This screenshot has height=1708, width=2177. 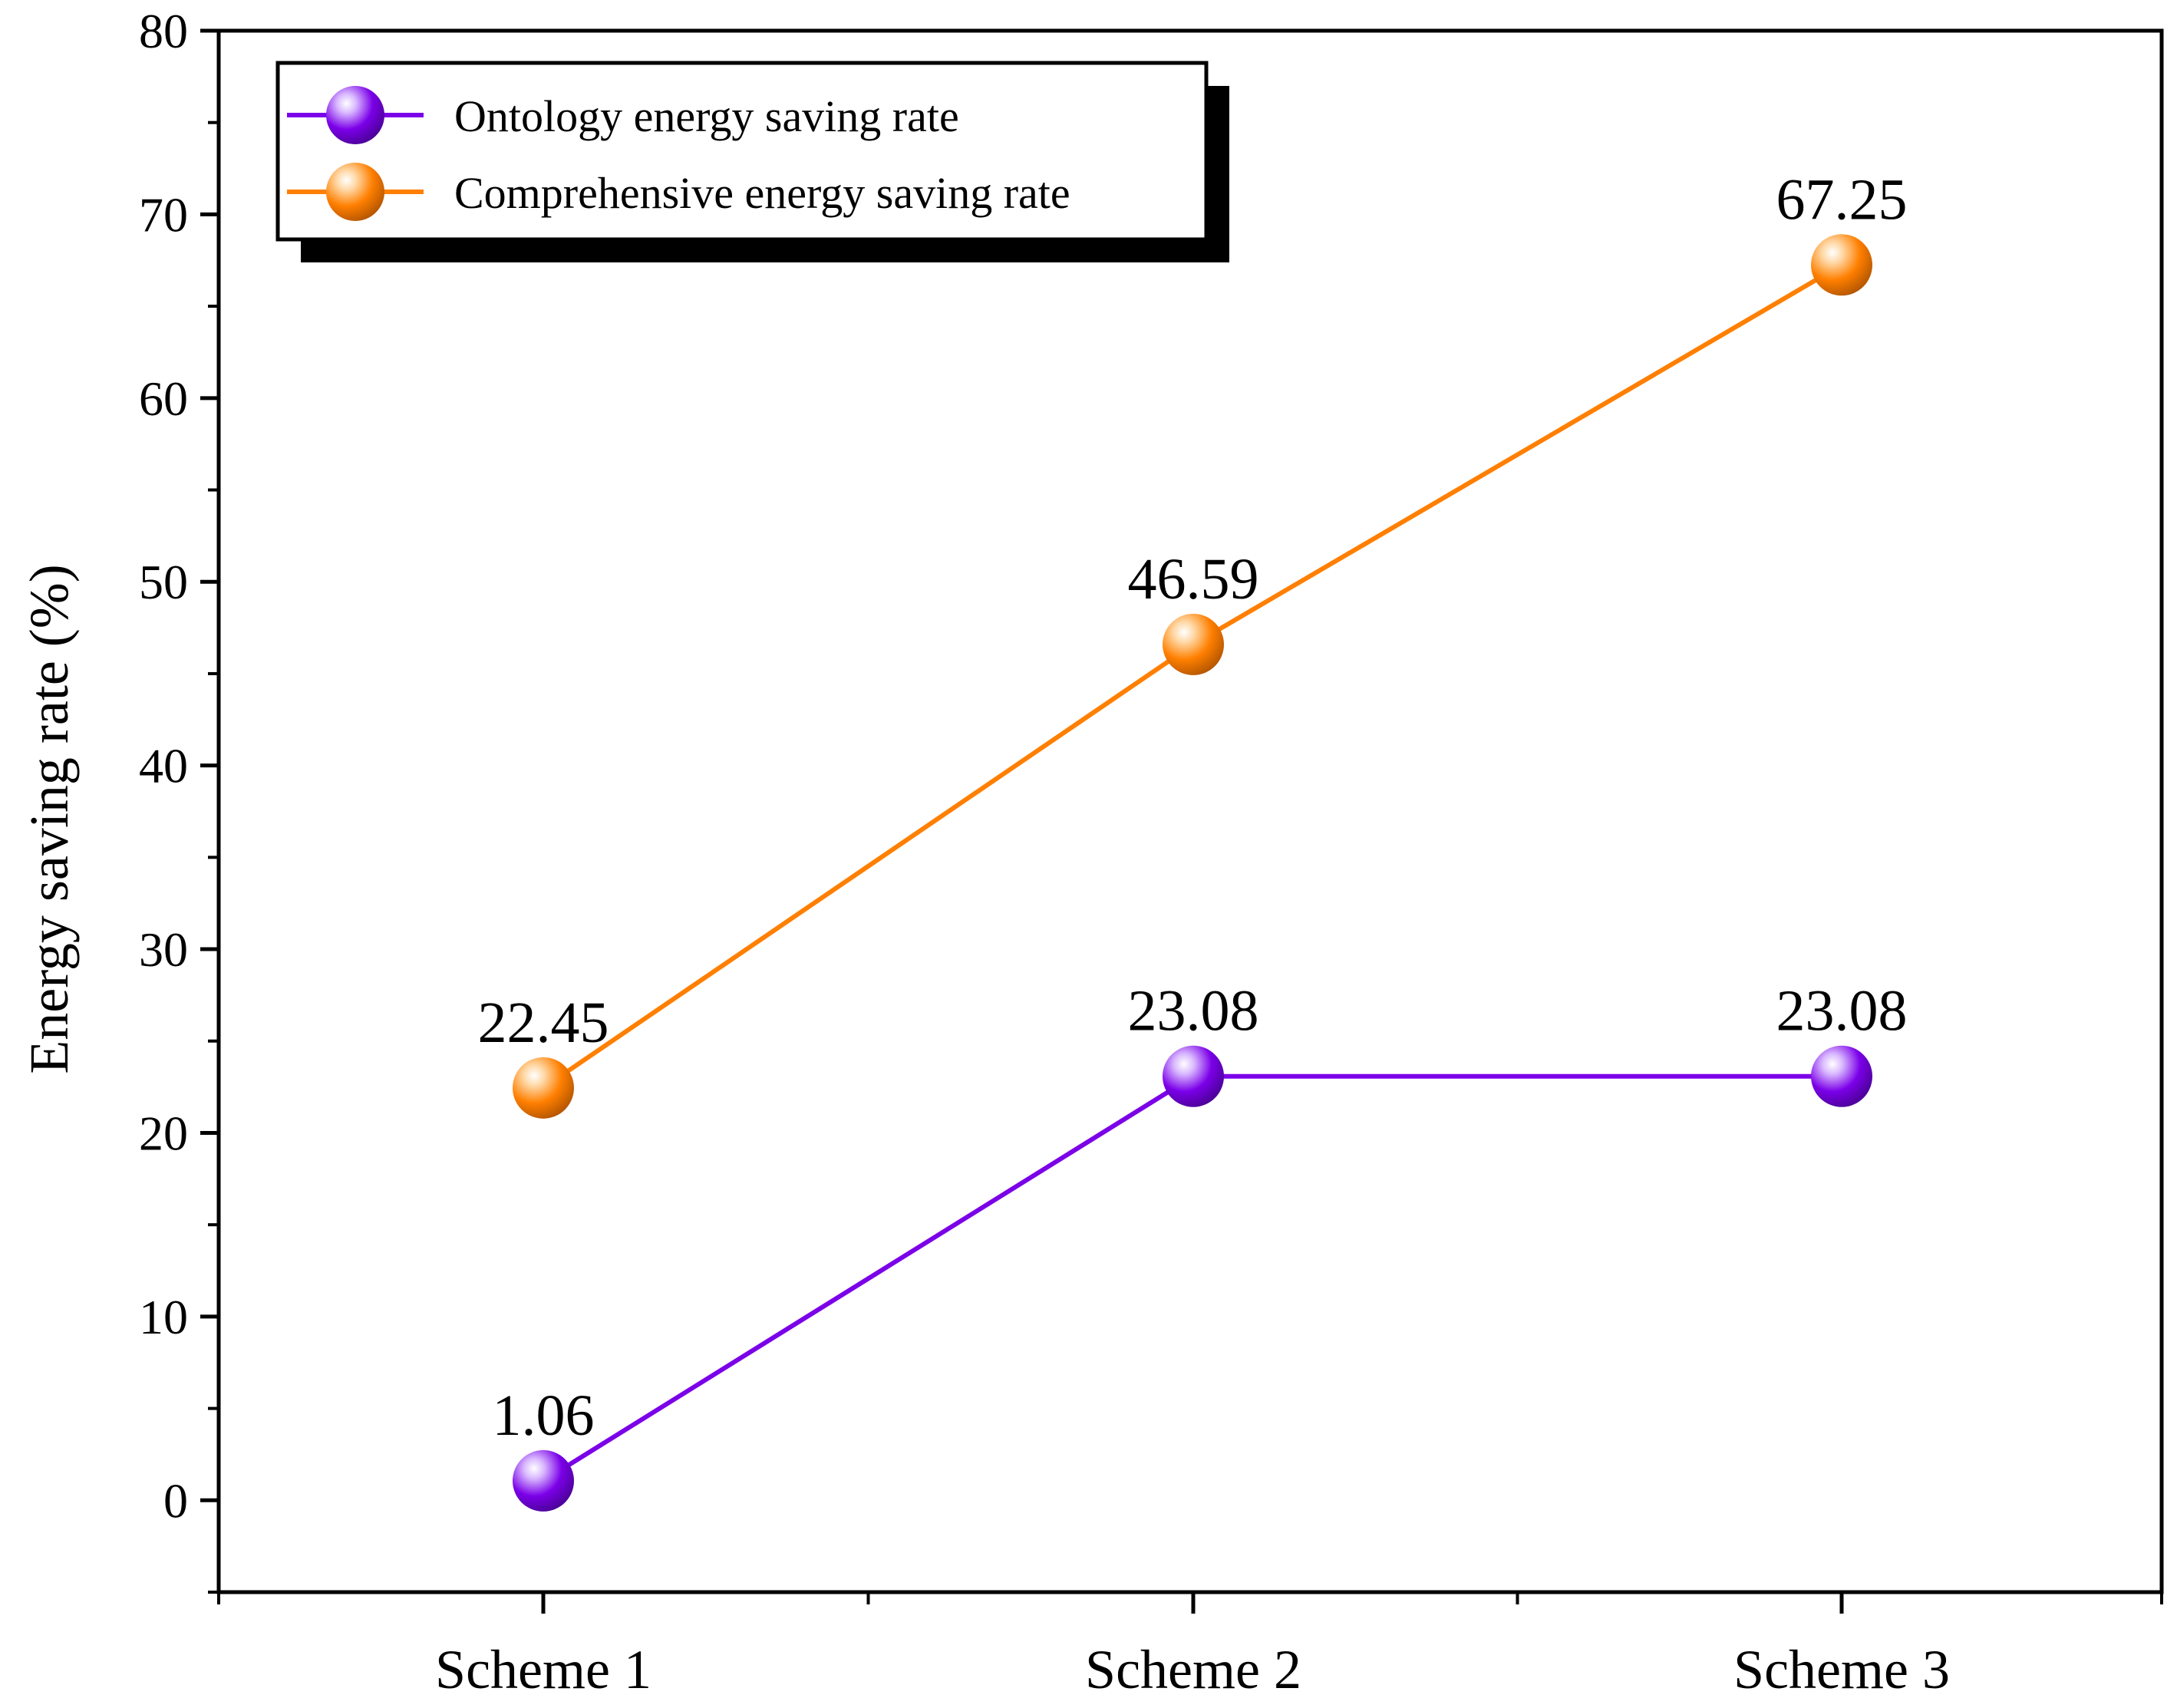 What do you see at coordinates (163, 1317) in the screenshot?
I see `y-tick-label: 10` at bounding box center [163, 1317].